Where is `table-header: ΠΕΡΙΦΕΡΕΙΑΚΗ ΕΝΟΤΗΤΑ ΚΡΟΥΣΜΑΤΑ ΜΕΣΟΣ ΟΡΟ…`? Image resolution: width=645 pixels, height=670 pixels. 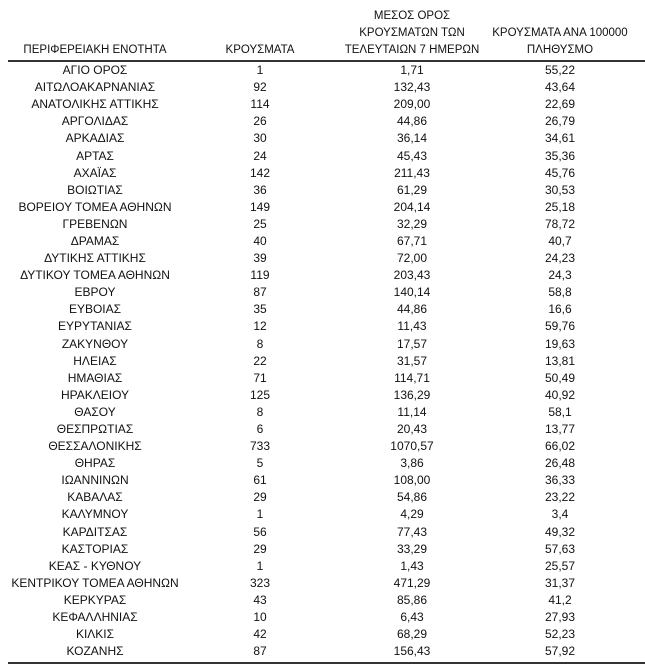 table-header: ΠΕΡΙΦΕΡΕΙΑΚΗ ΕΝΟΤΗΤΑ ΚΡΟΥΣΜΑΤΑ ΜΕΣΟΣ ΟΡΟ… is located at coordinates (326, 31).